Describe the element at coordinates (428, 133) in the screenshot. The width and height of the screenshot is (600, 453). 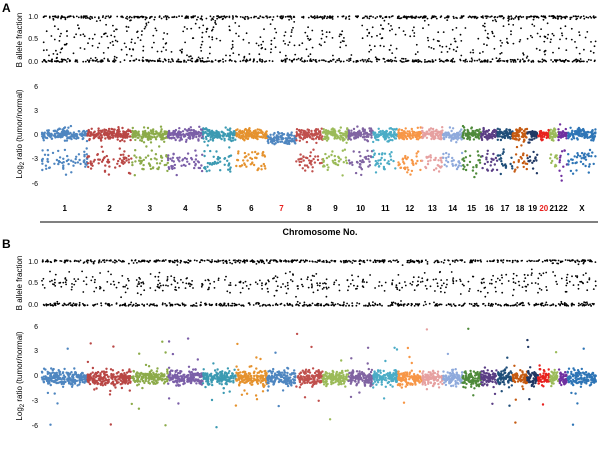
I see `log2-point-chr13` at that location.